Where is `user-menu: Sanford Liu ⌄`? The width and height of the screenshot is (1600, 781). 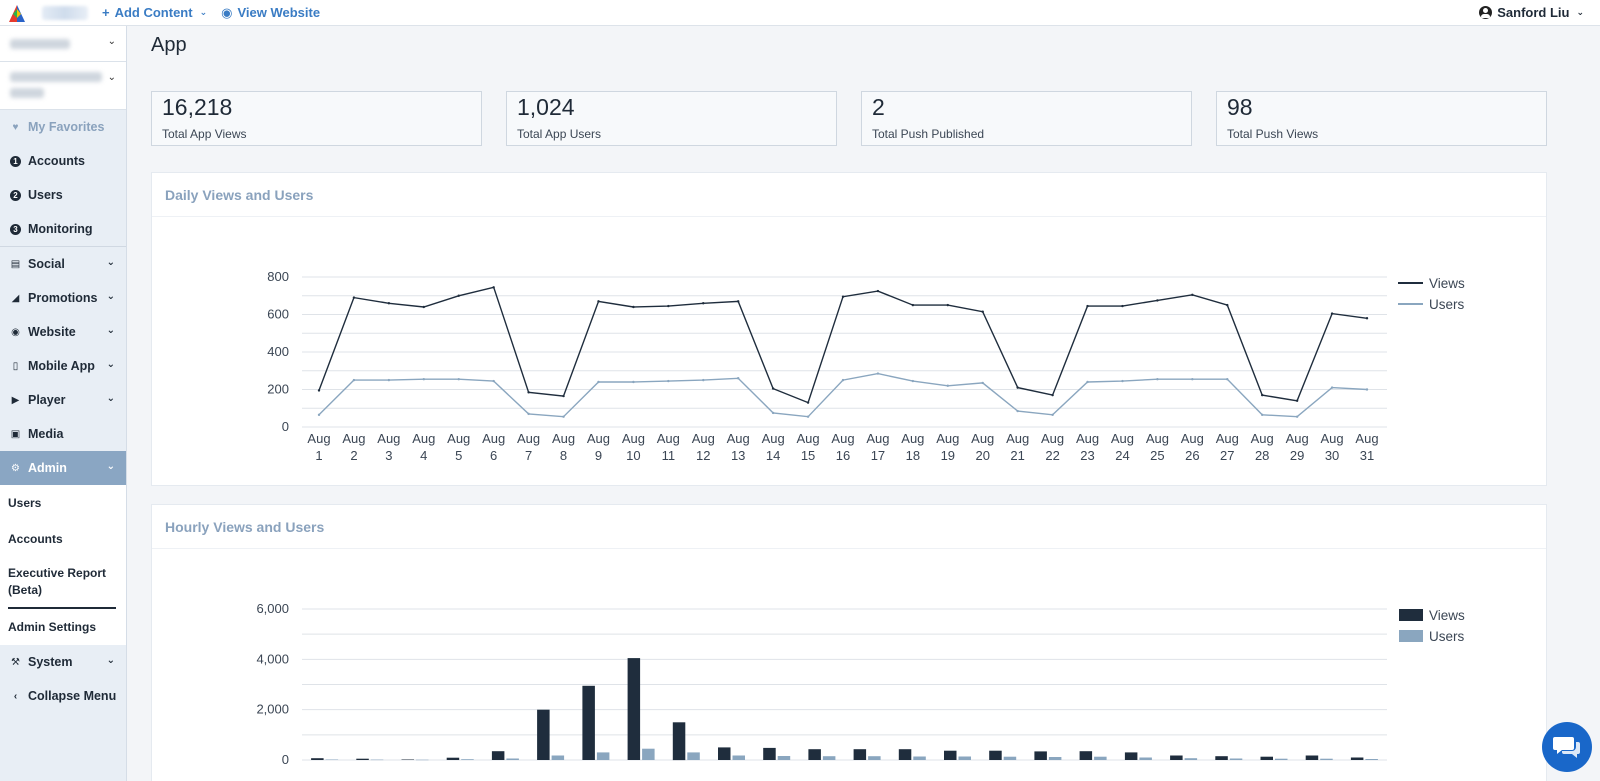 user-menu: Sanford Liu ⌄ is located at coordinates (1531, 12).